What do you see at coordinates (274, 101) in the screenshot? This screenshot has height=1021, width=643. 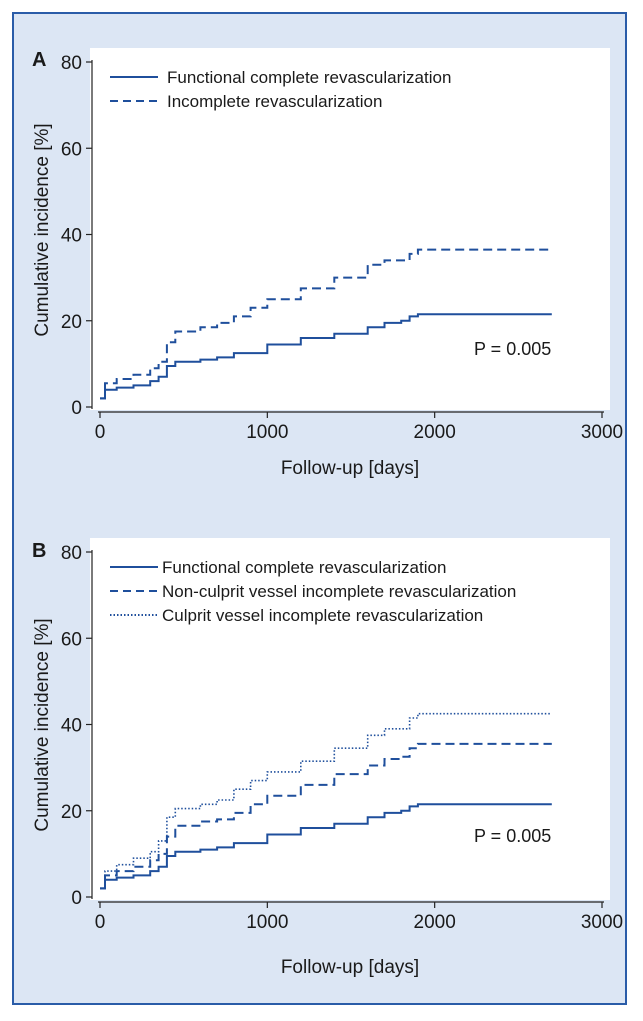 I see `legend-label: Incomplete revascularization` at bounding box center [274, 101].